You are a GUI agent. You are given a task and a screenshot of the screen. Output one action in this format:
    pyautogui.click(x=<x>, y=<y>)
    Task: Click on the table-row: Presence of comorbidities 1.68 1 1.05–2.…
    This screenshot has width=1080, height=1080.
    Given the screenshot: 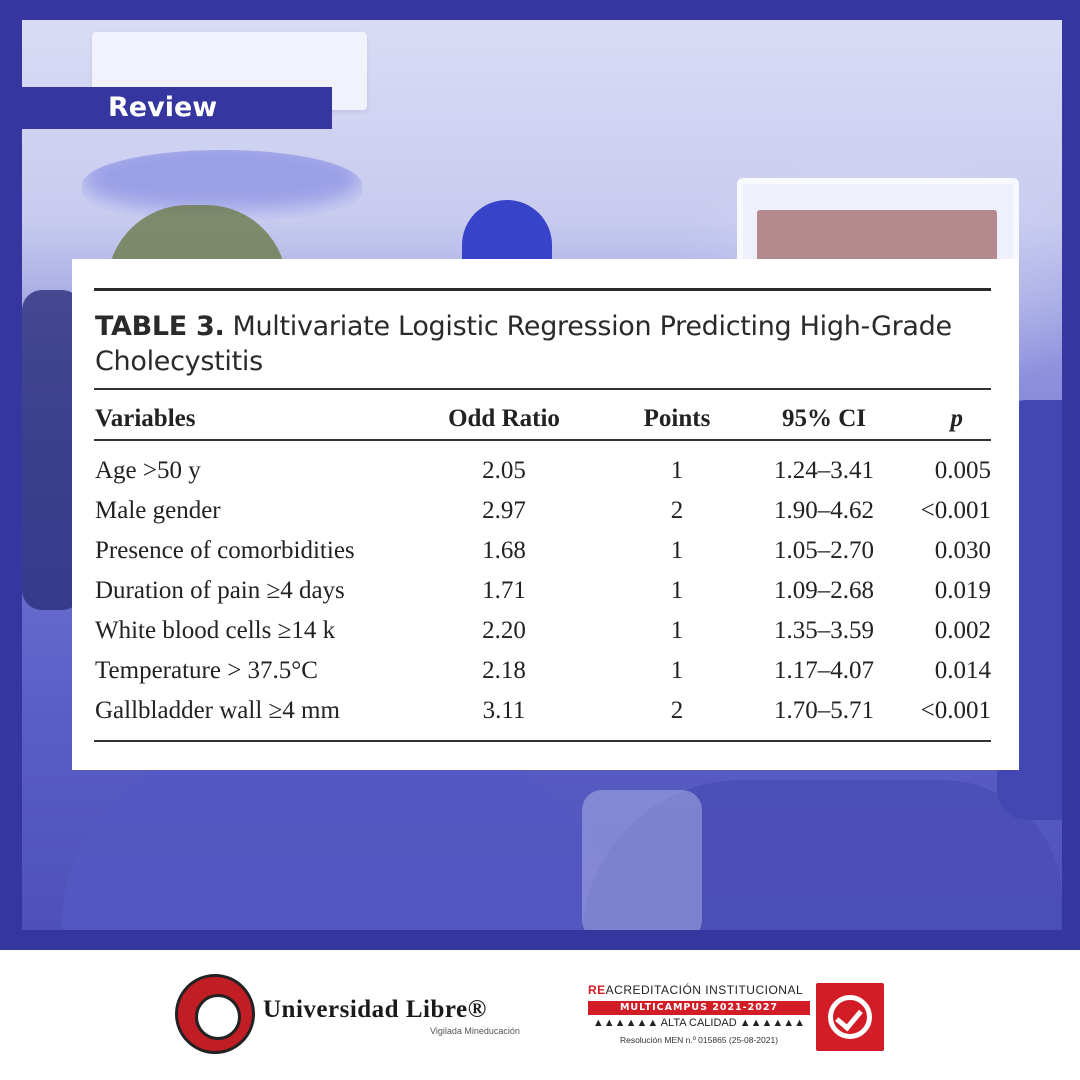 What is the action you would take?
    pyautogui.click(x=542, y=551)
    